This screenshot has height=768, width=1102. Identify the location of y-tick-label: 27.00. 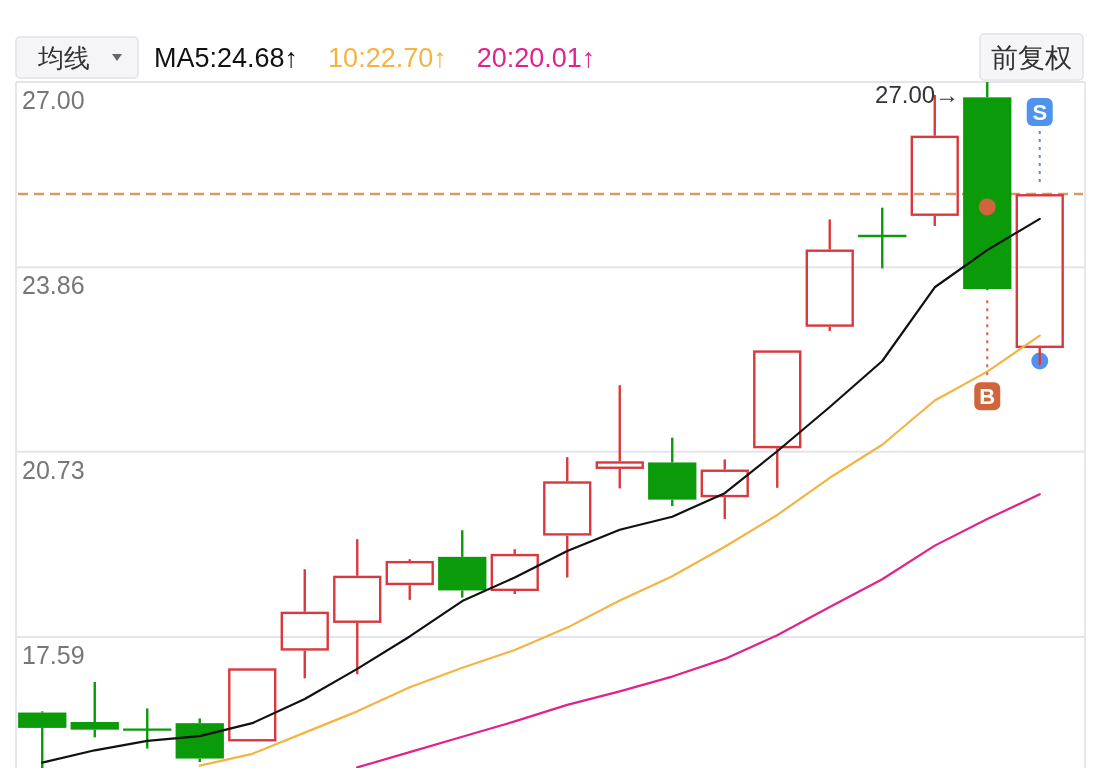
(53, 100).